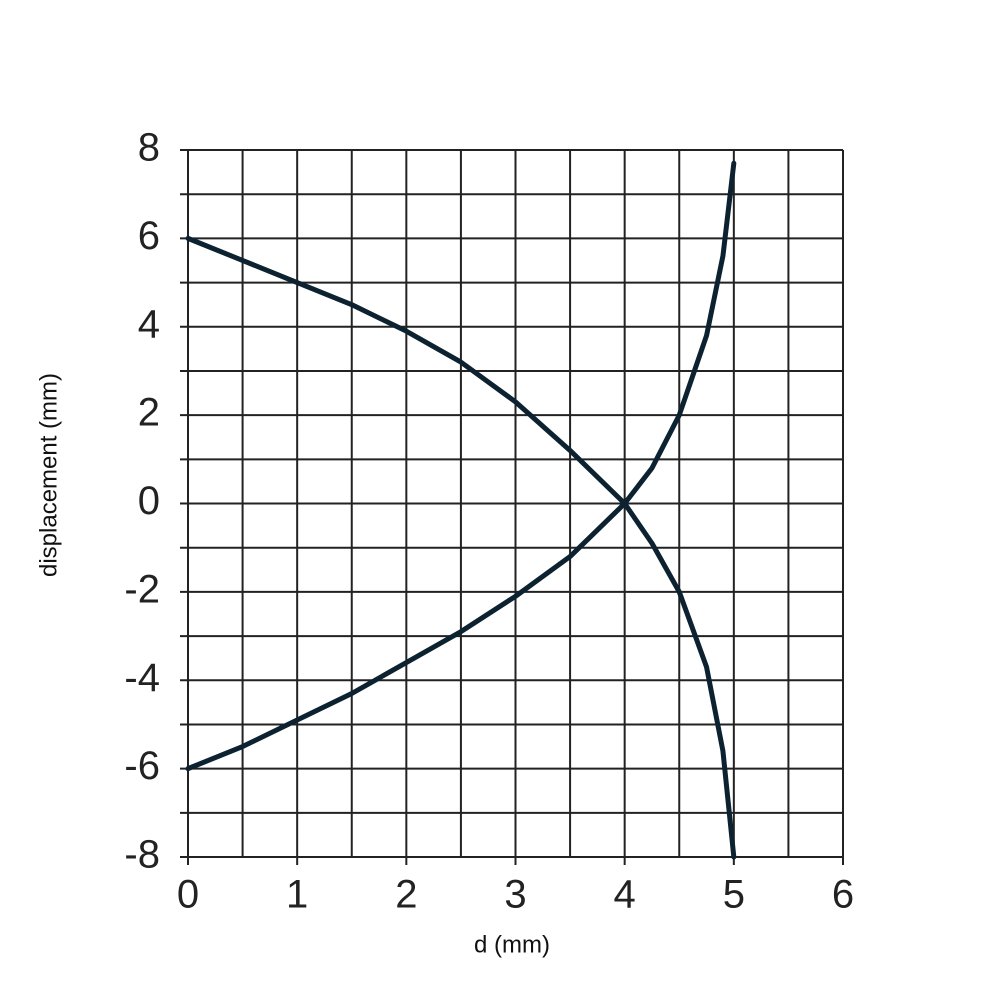  What do you see at coordinates (297, 895) in the screenshot?
I see `x-tick-label: 1` at bounding box center [297, 895].